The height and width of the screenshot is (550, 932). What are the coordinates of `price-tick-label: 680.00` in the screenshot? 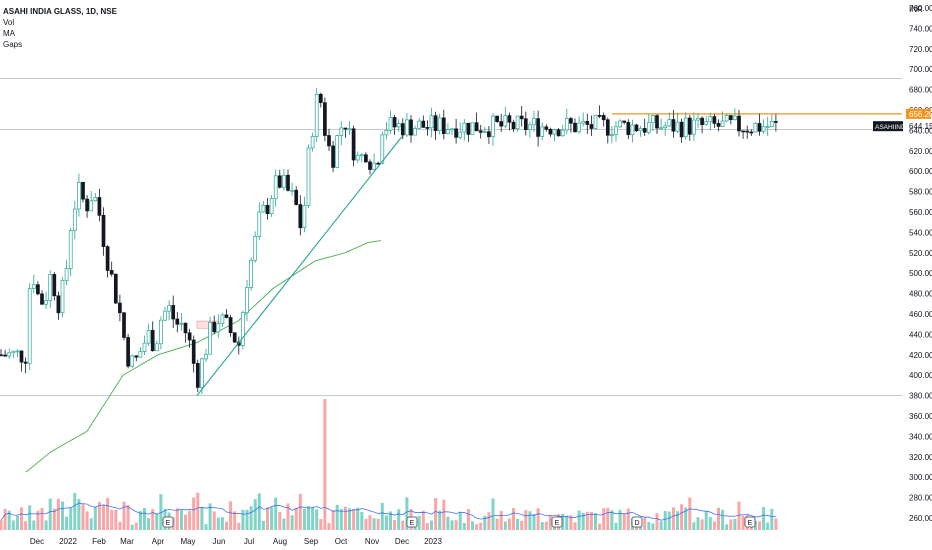 It's located at (920, 90).